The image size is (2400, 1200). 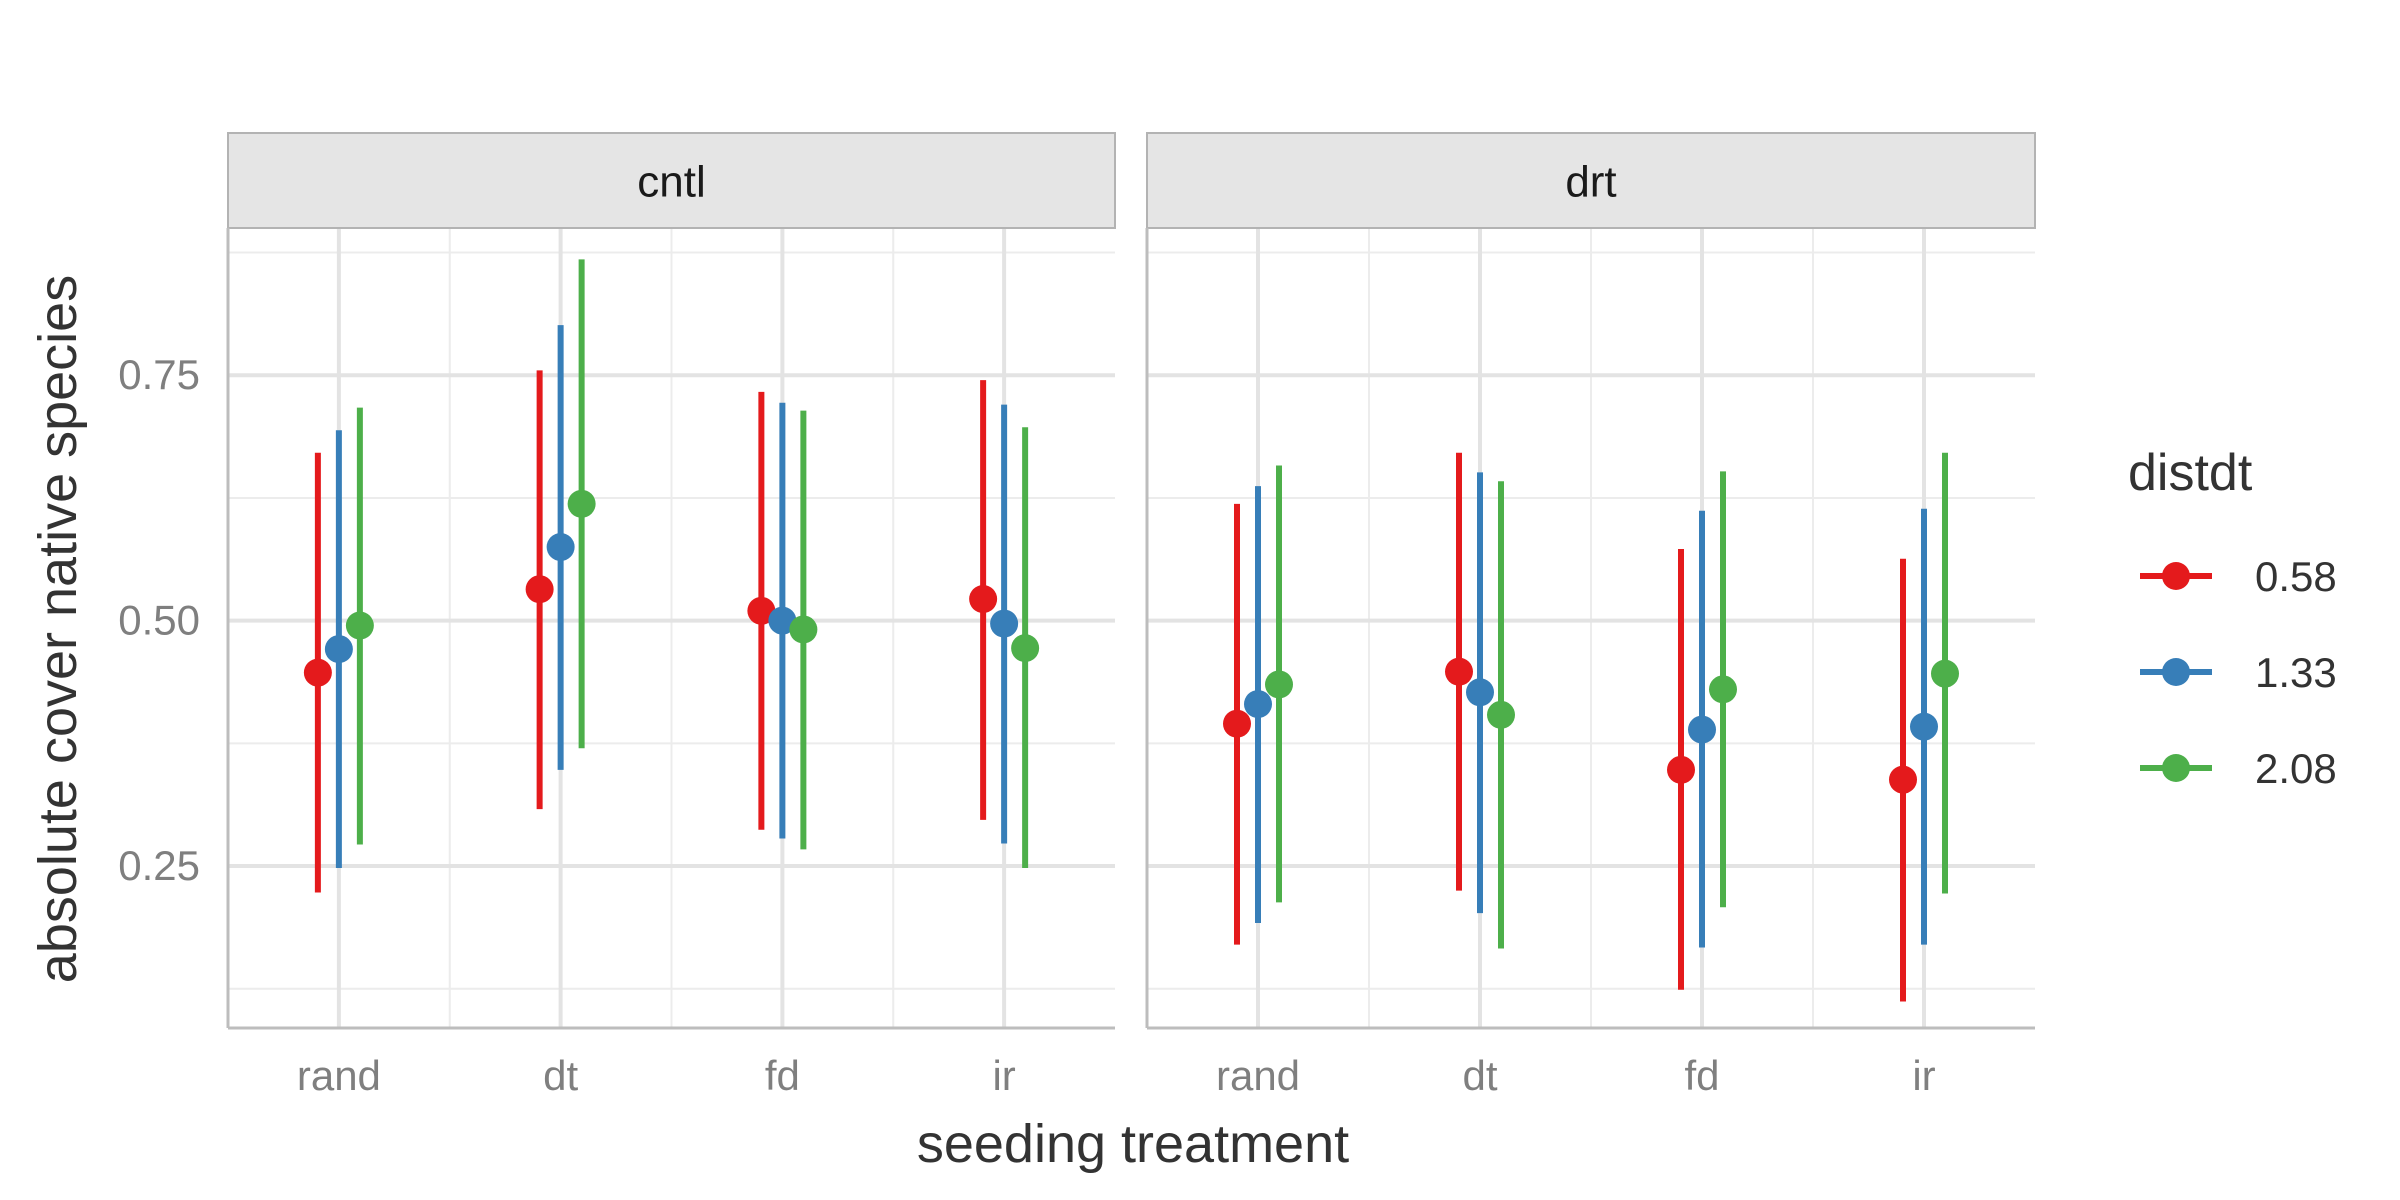 What do you see at coordinates (159, 865) in the screenshot?
I see `y-tick-label: 0.25` at bounding box center [159, 865].